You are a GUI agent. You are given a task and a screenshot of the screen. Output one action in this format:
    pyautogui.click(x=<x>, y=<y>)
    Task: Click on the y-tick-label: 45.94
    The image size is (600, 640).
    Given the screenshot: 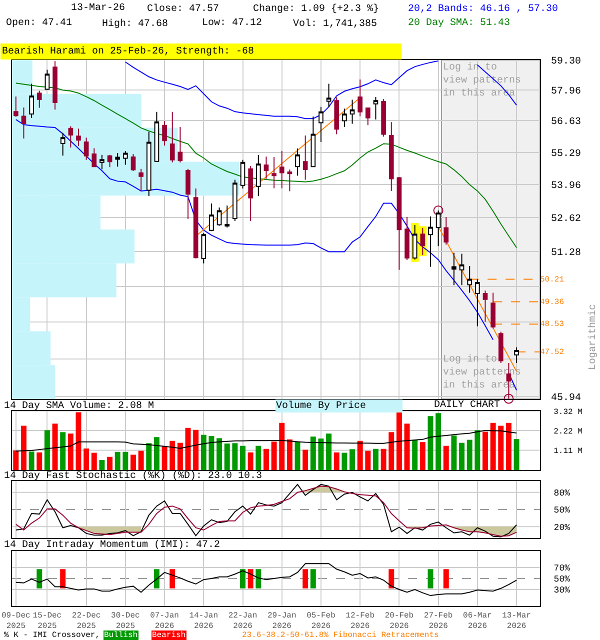 What is the action you would take?
    pyautogui.click(x=566, y=398)
    